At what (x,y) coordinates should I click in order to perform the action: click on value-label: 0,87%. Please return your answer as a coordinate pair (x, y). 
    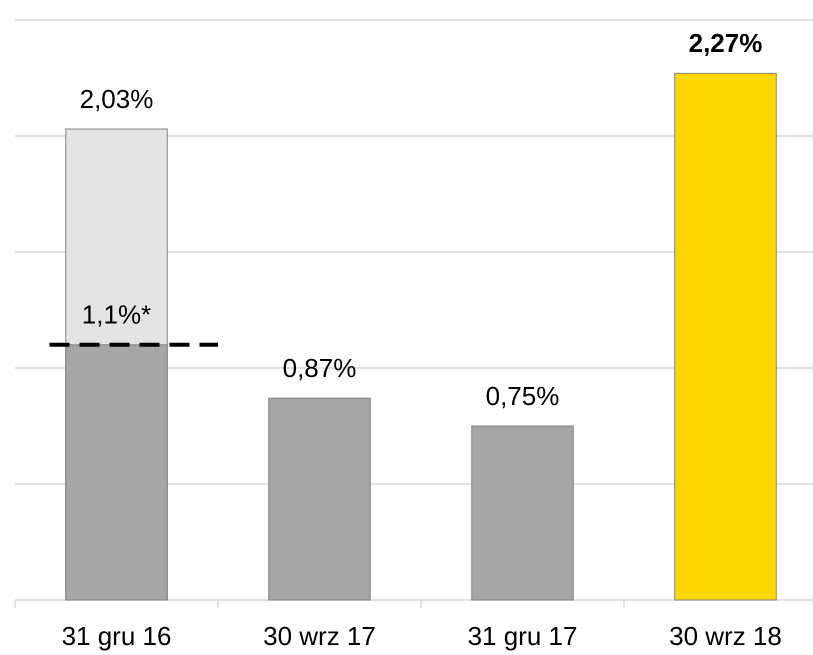
    Looking at the image, I should click on (320, 368).